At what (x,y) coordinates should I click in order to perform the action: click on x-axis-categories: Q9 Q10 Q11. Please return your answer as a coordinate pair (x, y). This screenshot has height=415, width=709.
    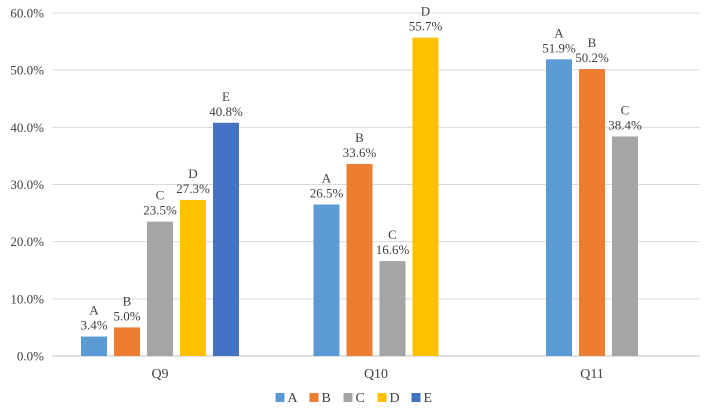
    Looking at the image, I should click on (377, 374).